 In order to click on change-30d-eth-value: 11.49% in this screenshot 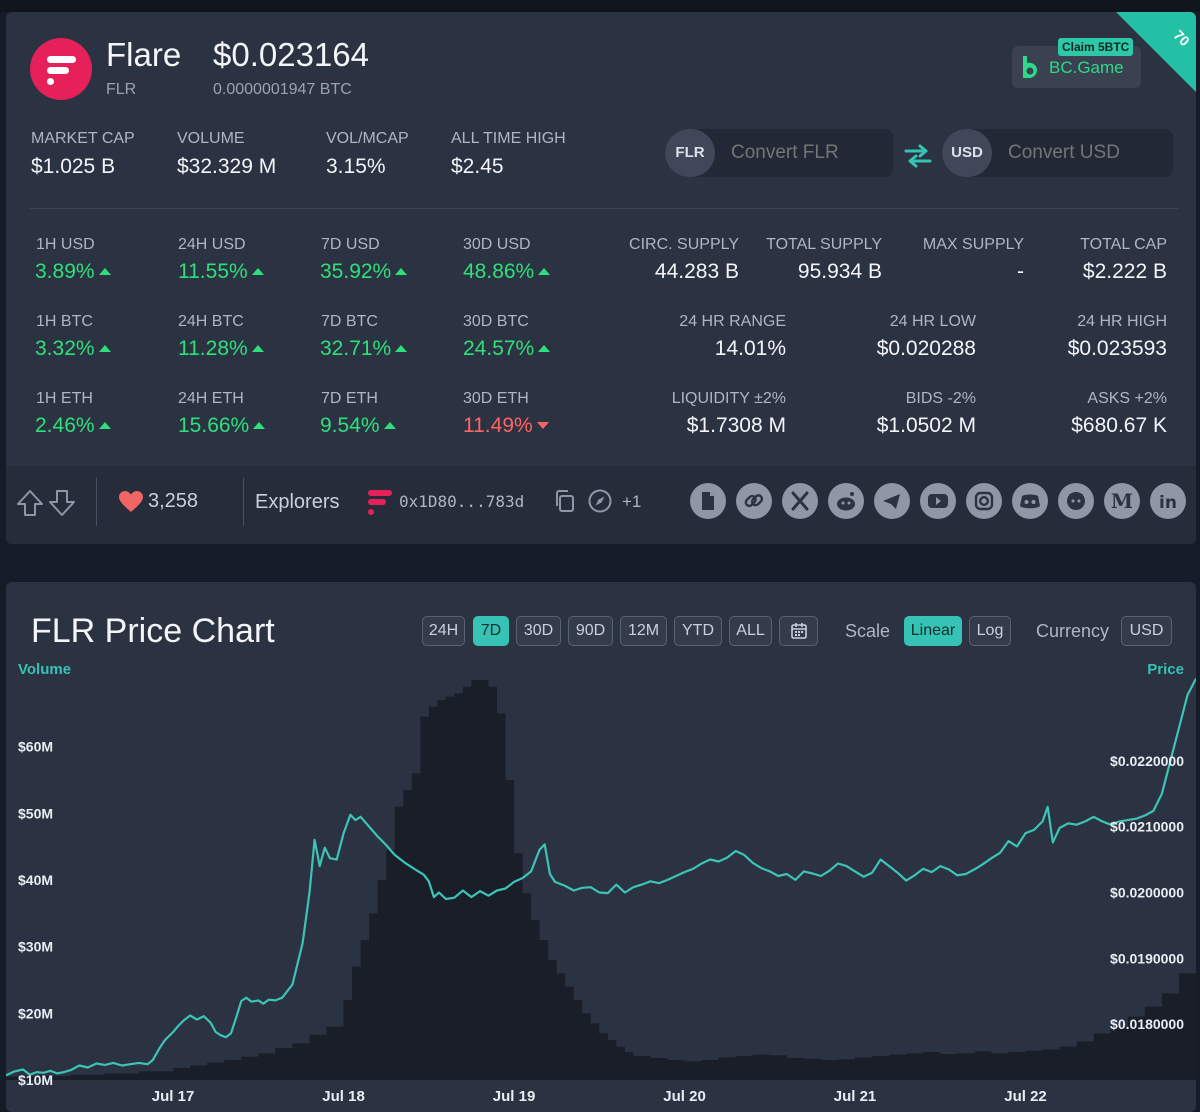, I will do `click(506, 426)`.